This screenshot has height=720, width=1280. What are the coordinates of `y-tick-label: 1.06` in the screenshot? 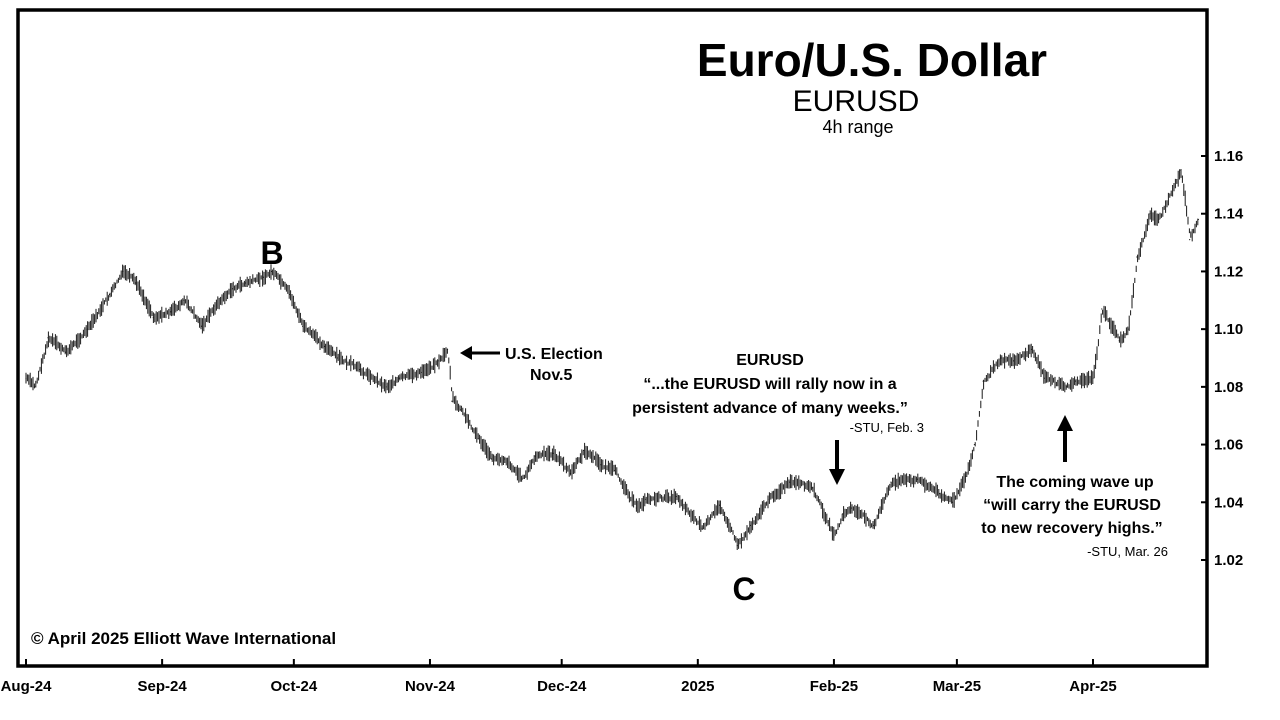 It's located at (1228, 445).